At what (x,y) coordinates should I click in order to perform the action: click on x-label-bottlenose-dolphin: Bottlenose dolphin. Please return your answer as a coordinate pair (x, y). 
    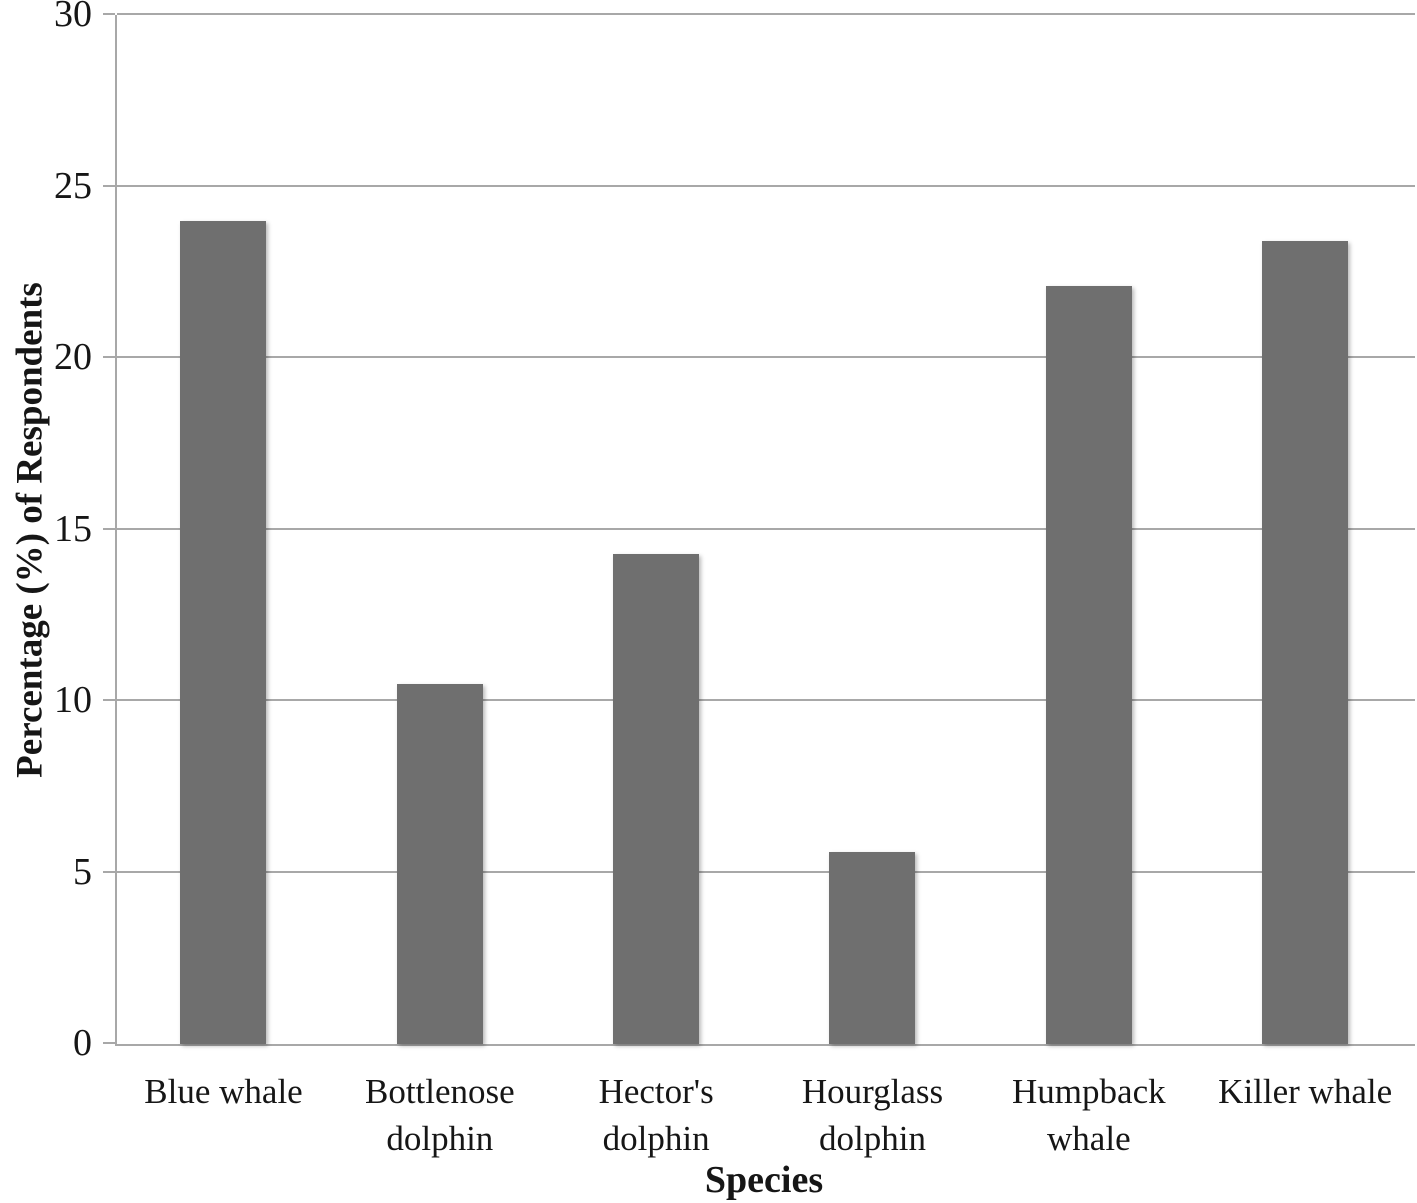
    Looking at the image, I should click on (439, 1115).